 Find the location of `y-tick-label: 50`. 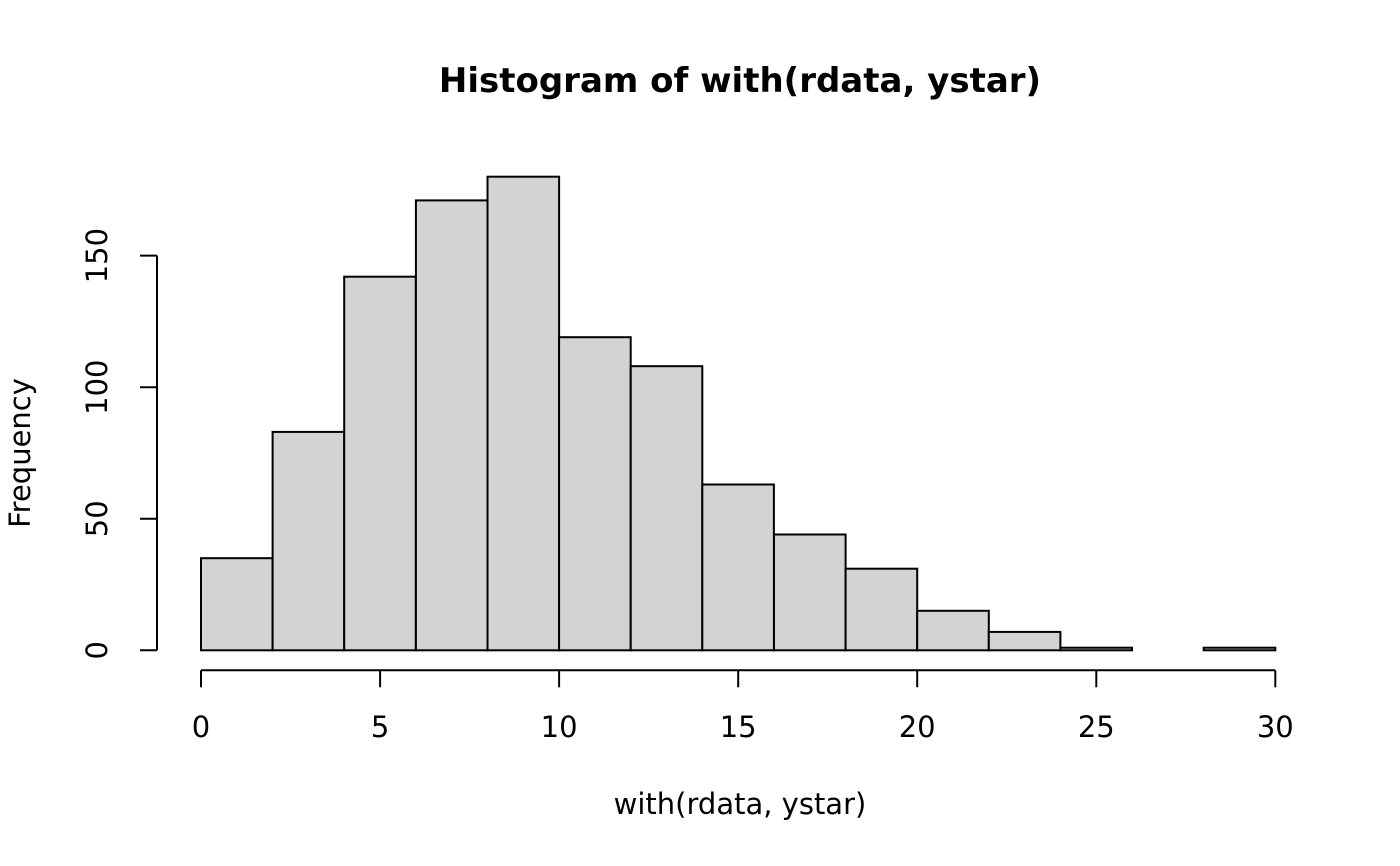

y-tick-label: 50 is located at coordinates (97, 518).